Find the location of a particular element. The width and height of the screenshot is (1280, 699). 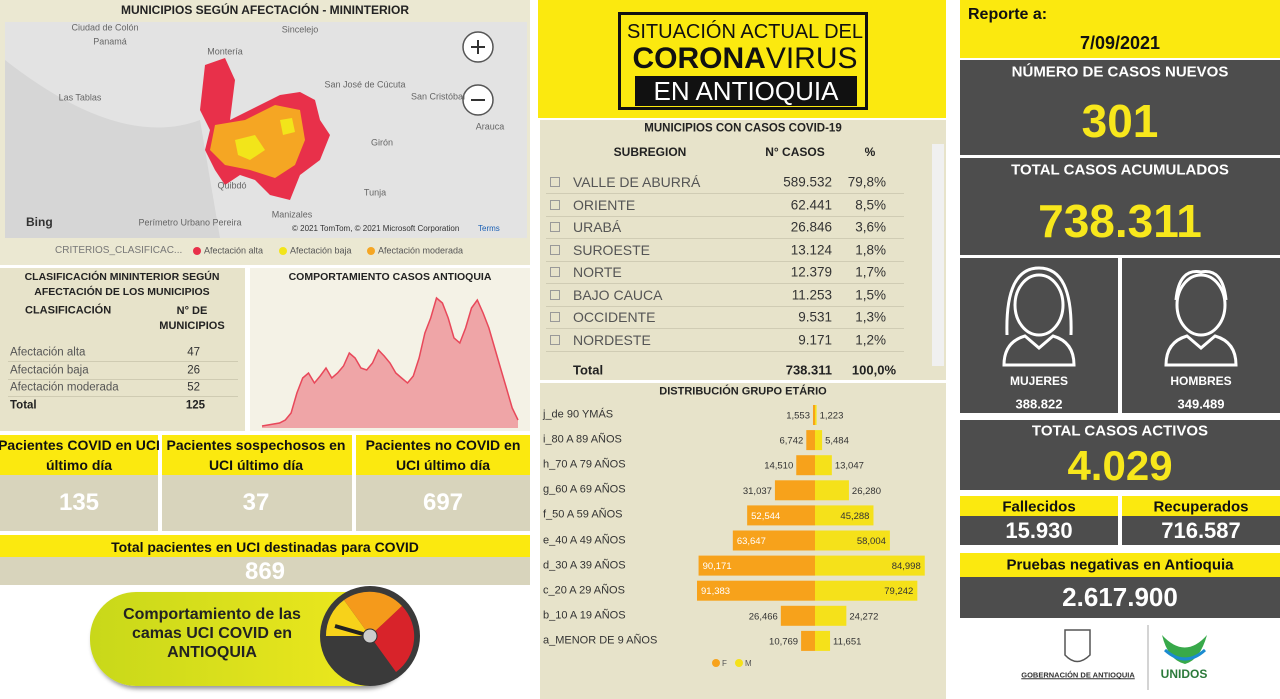

row-label: OCCIDENTE is located at coordinates (614, 317).